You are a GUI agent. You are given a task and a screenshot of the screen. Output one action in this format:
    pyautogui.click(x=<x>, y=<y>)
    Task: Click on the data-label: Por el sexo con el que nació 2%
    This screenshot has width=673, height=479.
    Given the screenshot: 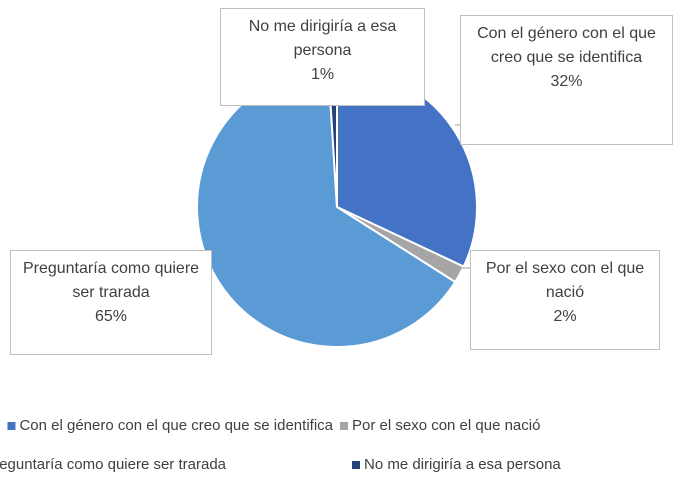 What is the action you would take?
    pyautogui.click(x=565, y=300)
    